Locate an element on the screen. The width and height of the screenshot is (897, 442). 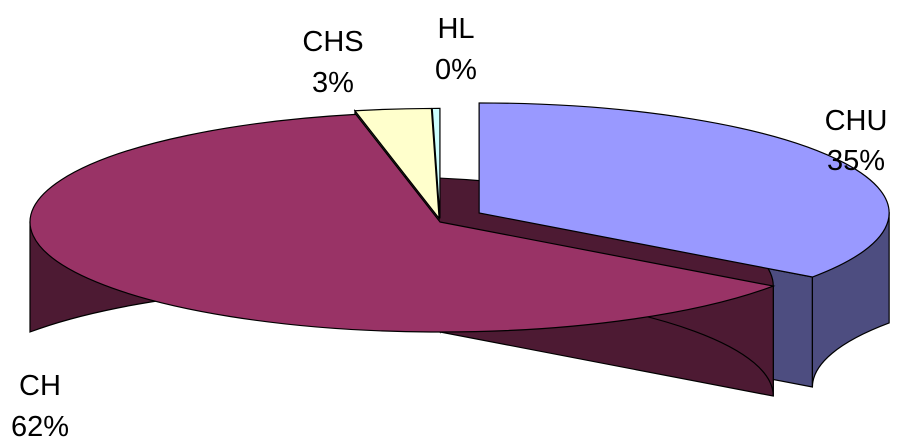
label-percent-chs: 3% is located at coordinates (333, 83).